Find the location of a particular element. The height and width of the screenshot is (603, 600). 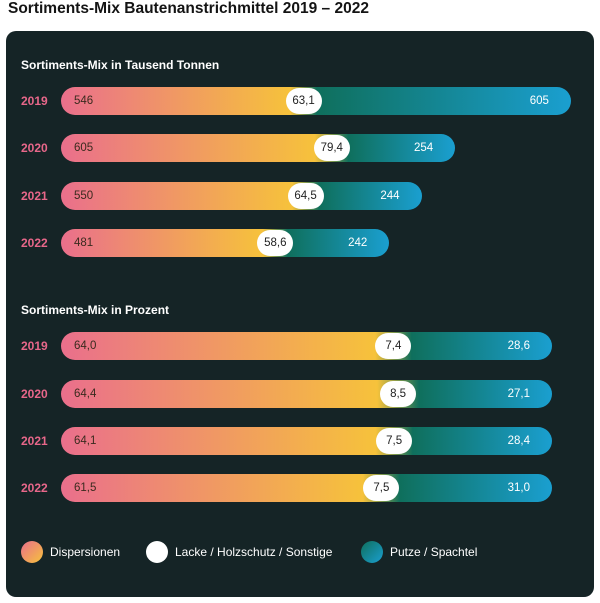

year-label-prozent-2020: 2020 is located at coordinates (34, 394).